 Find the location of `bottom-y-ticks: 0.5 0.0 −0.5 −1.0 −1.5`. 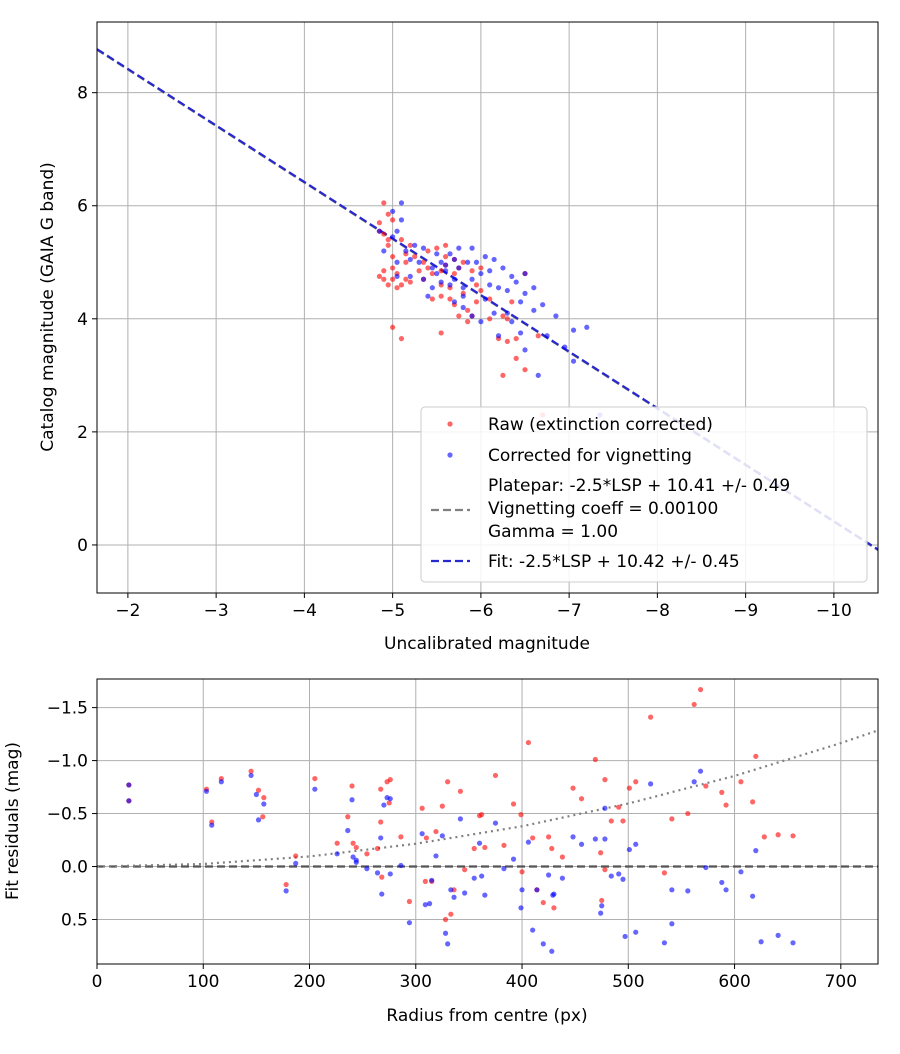

bottom-y-ticks: 0.5 0.0 −0.5 −1.0 −1.5 is located at coordinates (72, 815).